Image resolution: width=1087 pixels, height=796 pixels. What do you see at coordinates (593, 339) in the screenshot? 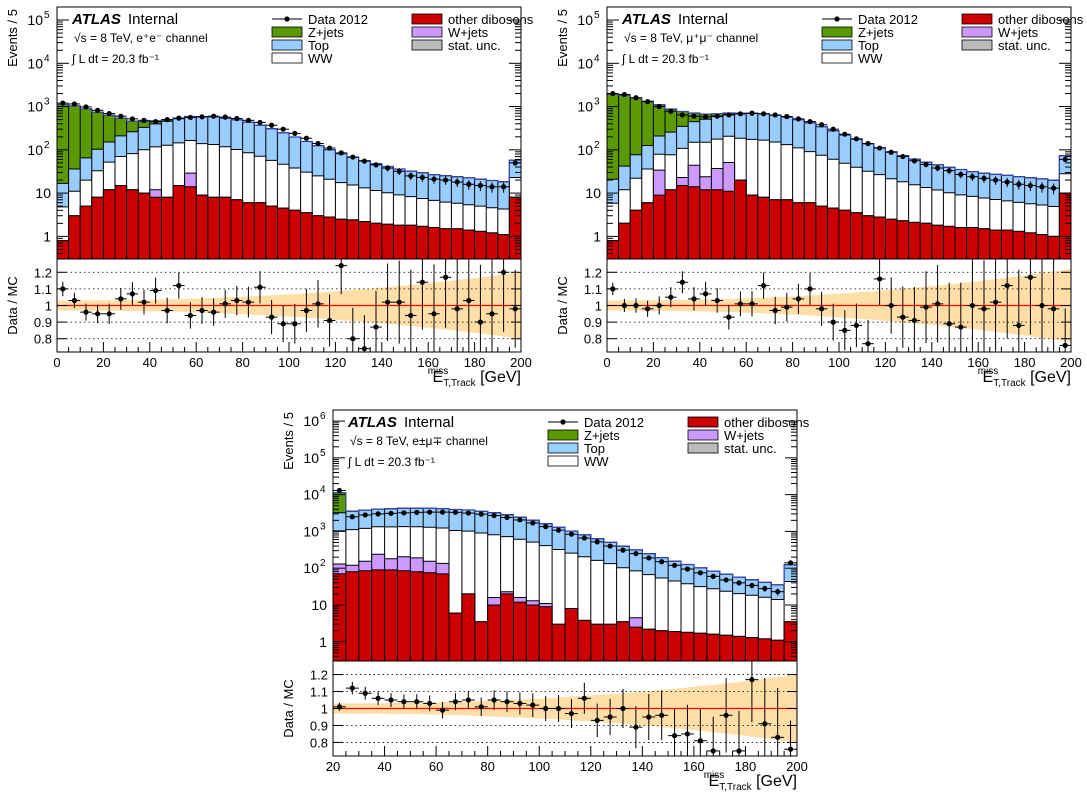
I see `ratio-y-tick-label: 0.8` at bounding box center [593, 339].